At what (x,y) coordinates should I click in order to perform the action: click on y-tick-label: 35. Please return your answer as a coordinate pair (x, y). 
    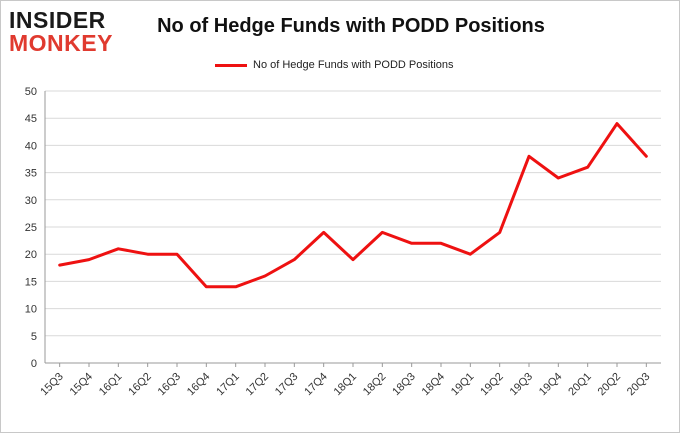
    Looking at the image, I should click on (31, 174).